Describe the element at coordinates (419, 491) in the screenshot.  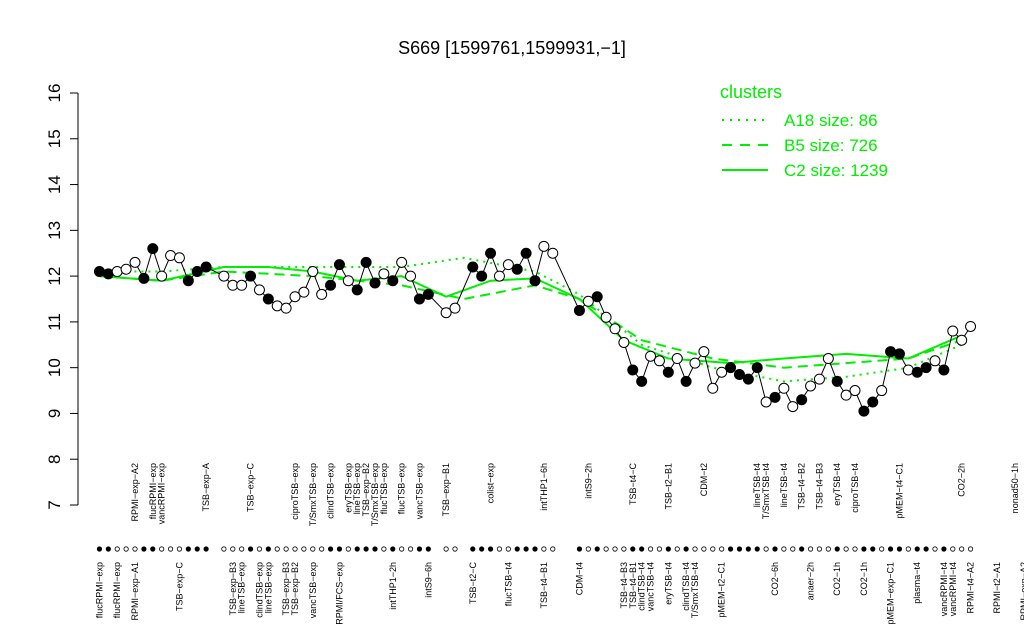
I see `x-tick-label-top: vancTSB−exp` at that location.